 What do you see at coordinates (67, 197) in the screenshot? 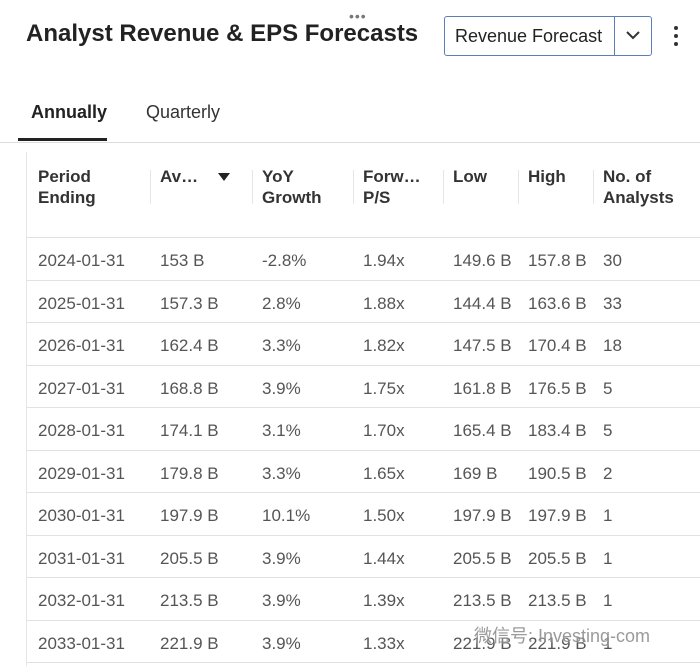
I see `column-header: Ending` at bounding box center [67, 197].